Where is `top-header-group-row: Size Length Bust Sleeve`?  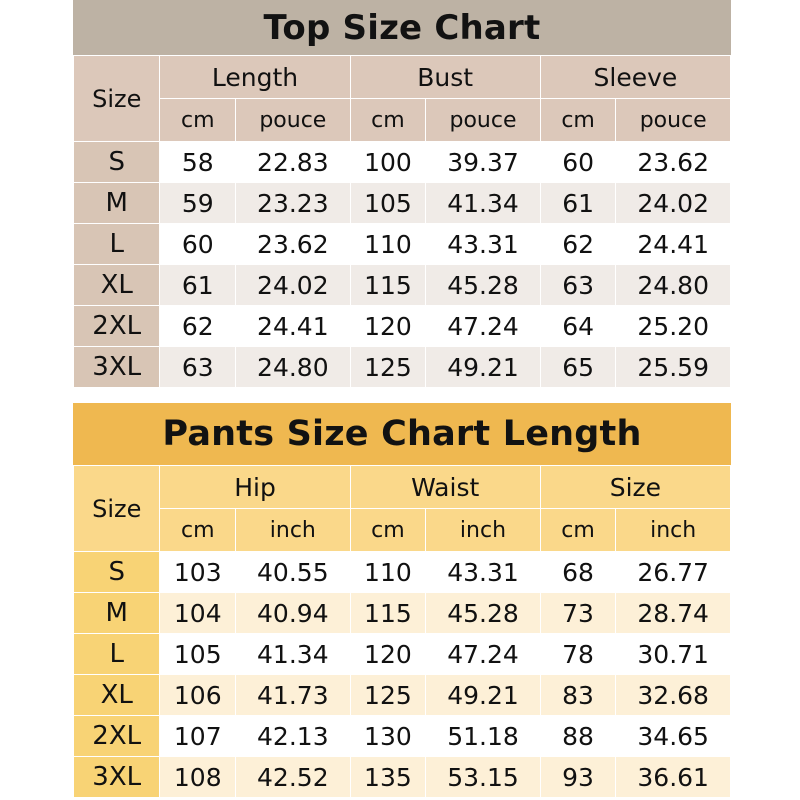
top-header-group-row: Size Length Bust Sleeve is located at coordinates (402, 98).